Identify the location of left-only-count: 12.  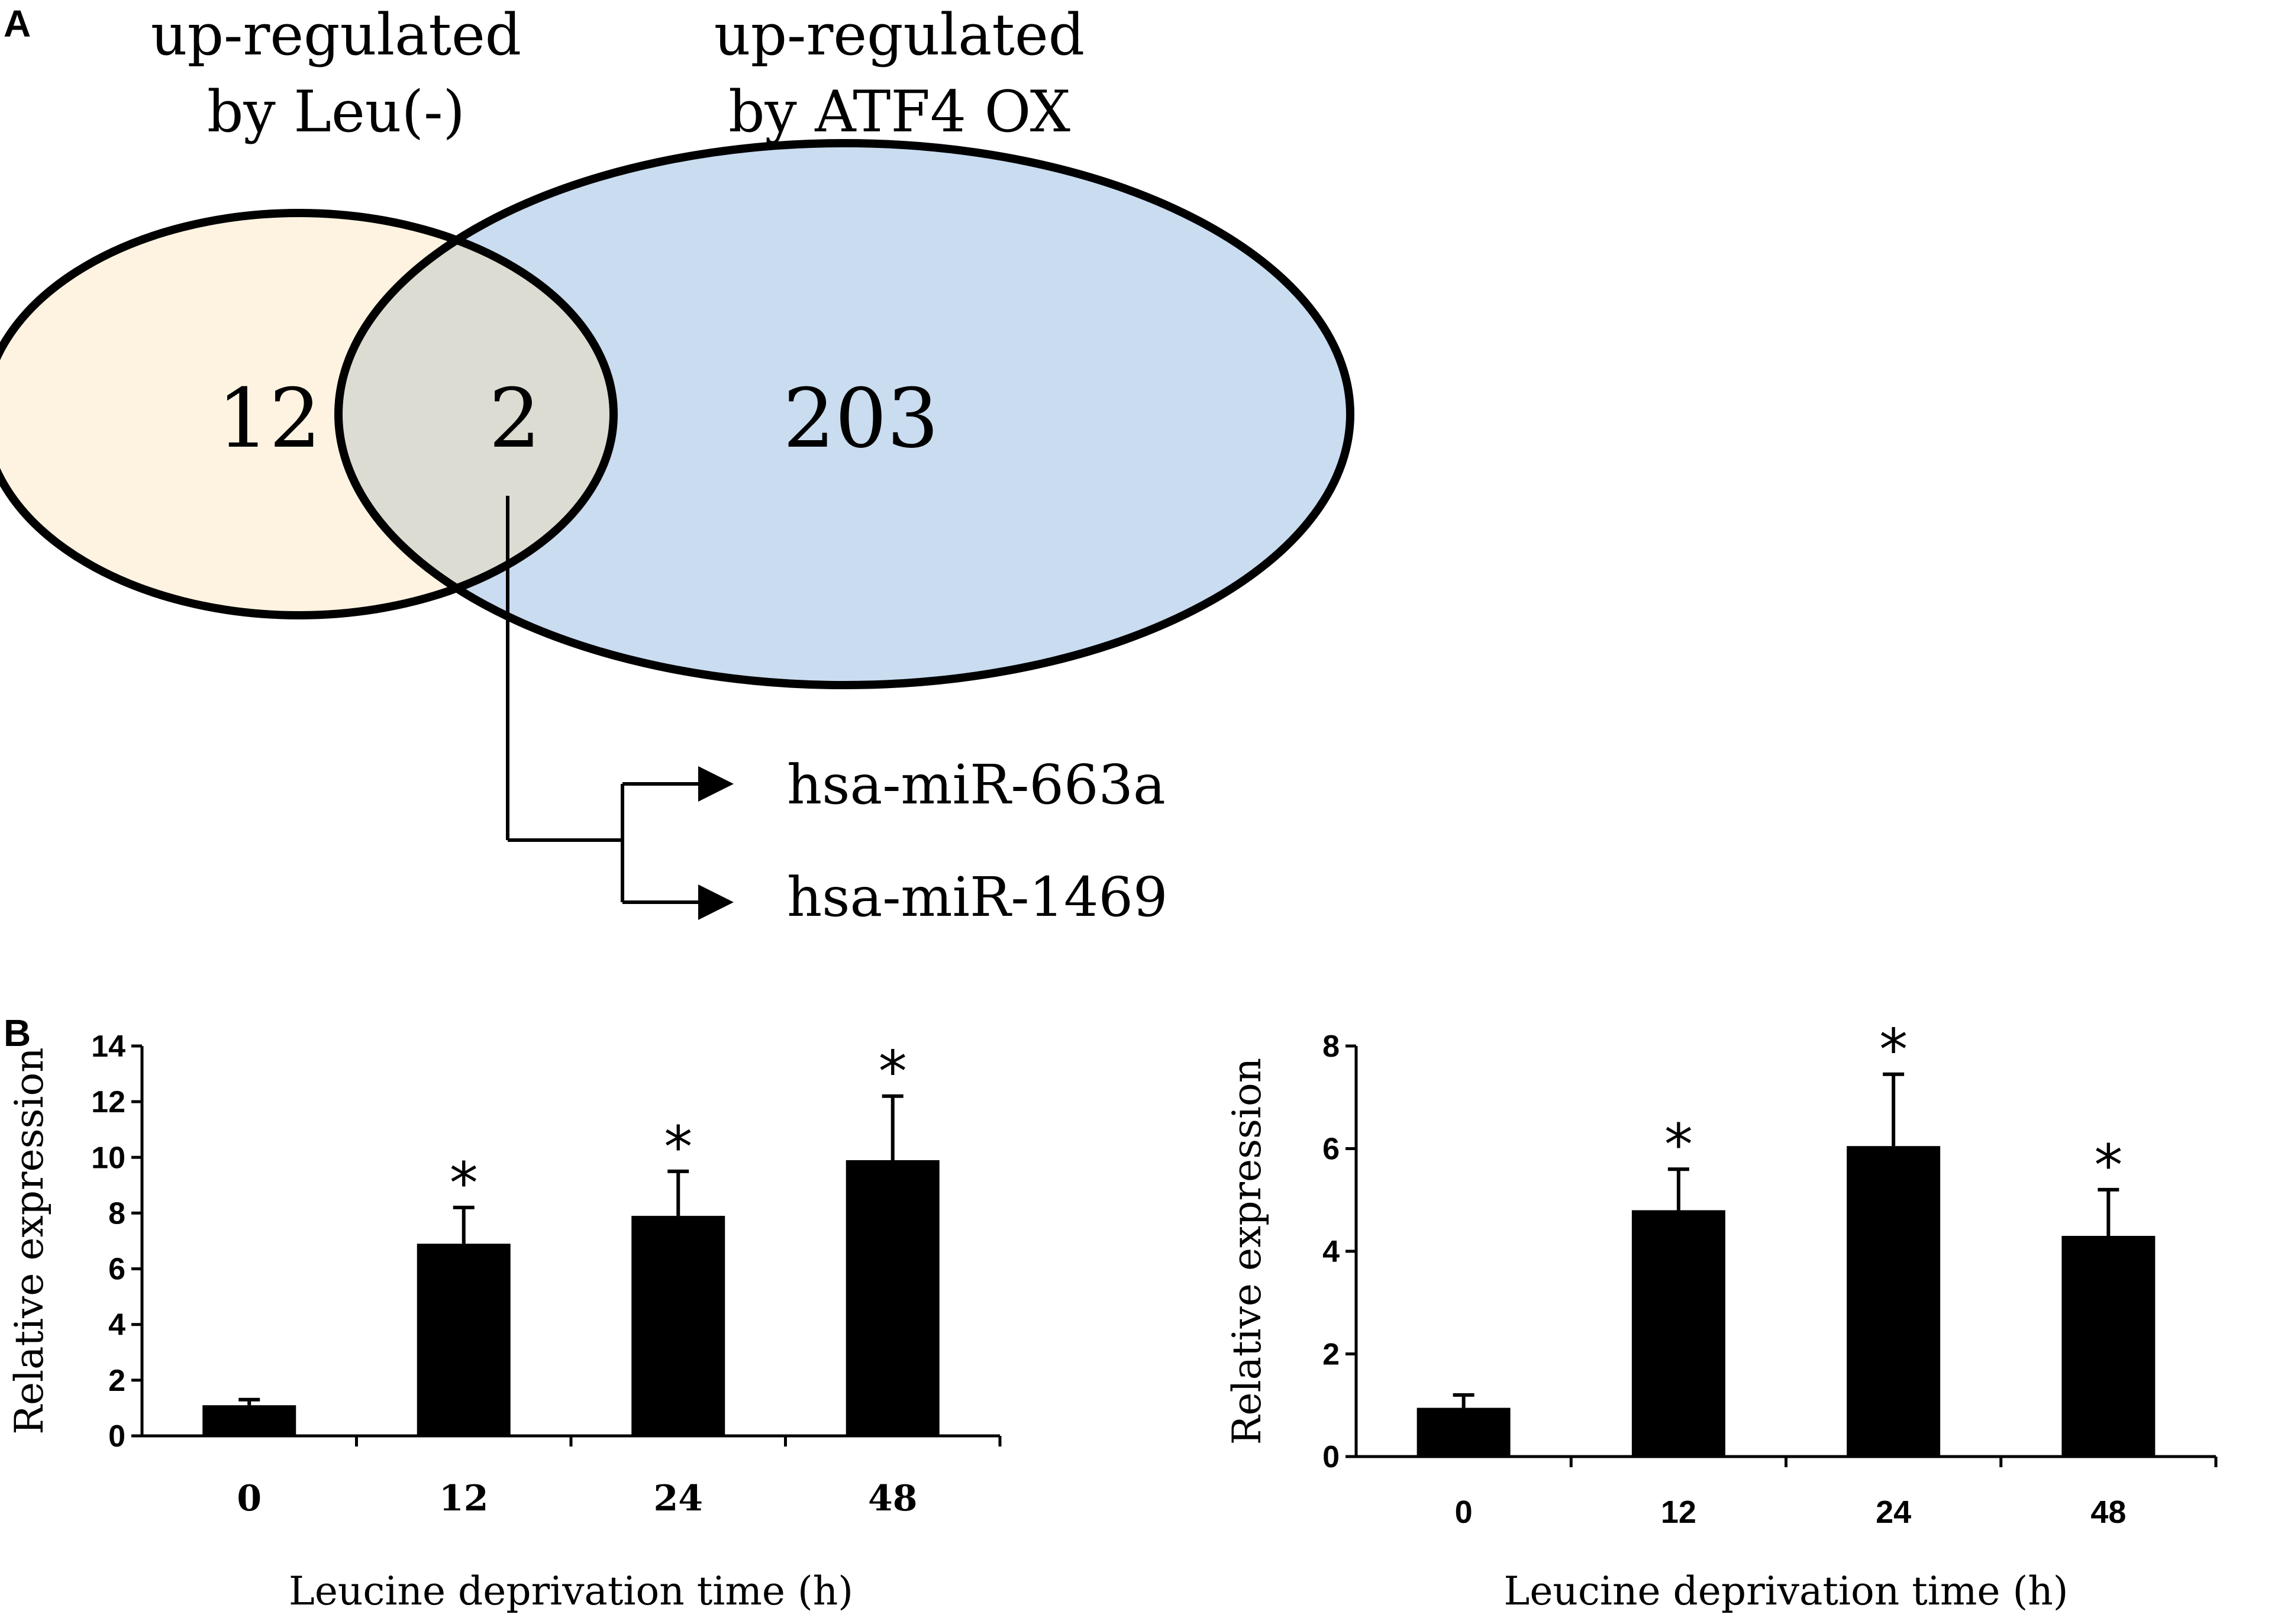
(269, 418).